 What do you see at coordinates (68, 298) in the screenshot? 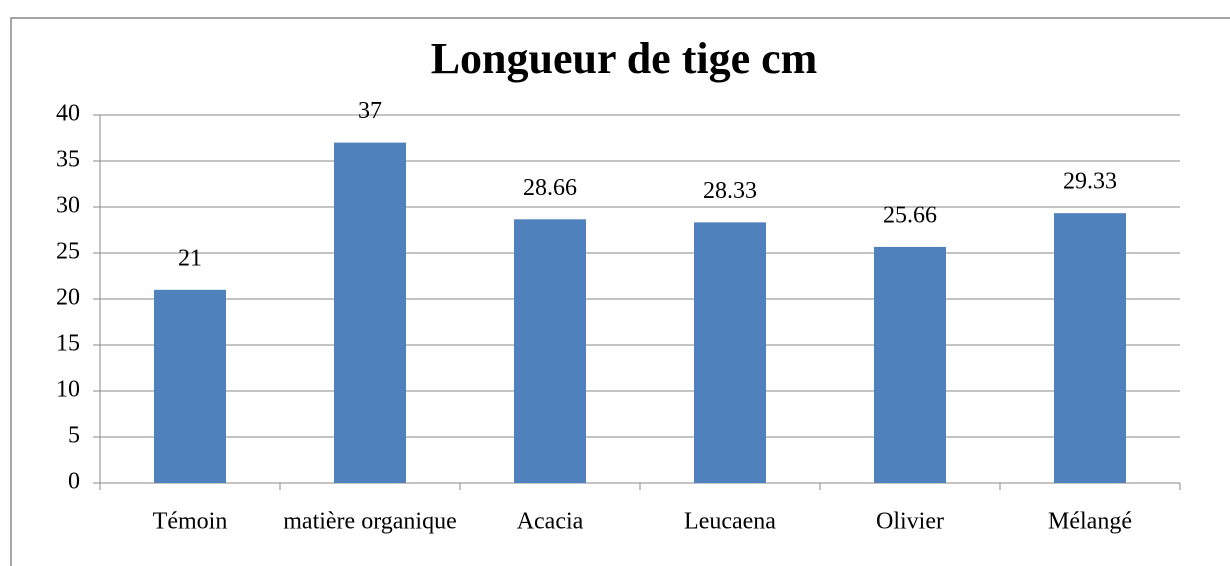
I see `y-tick-label: 20` at bounding box center [68, 298].